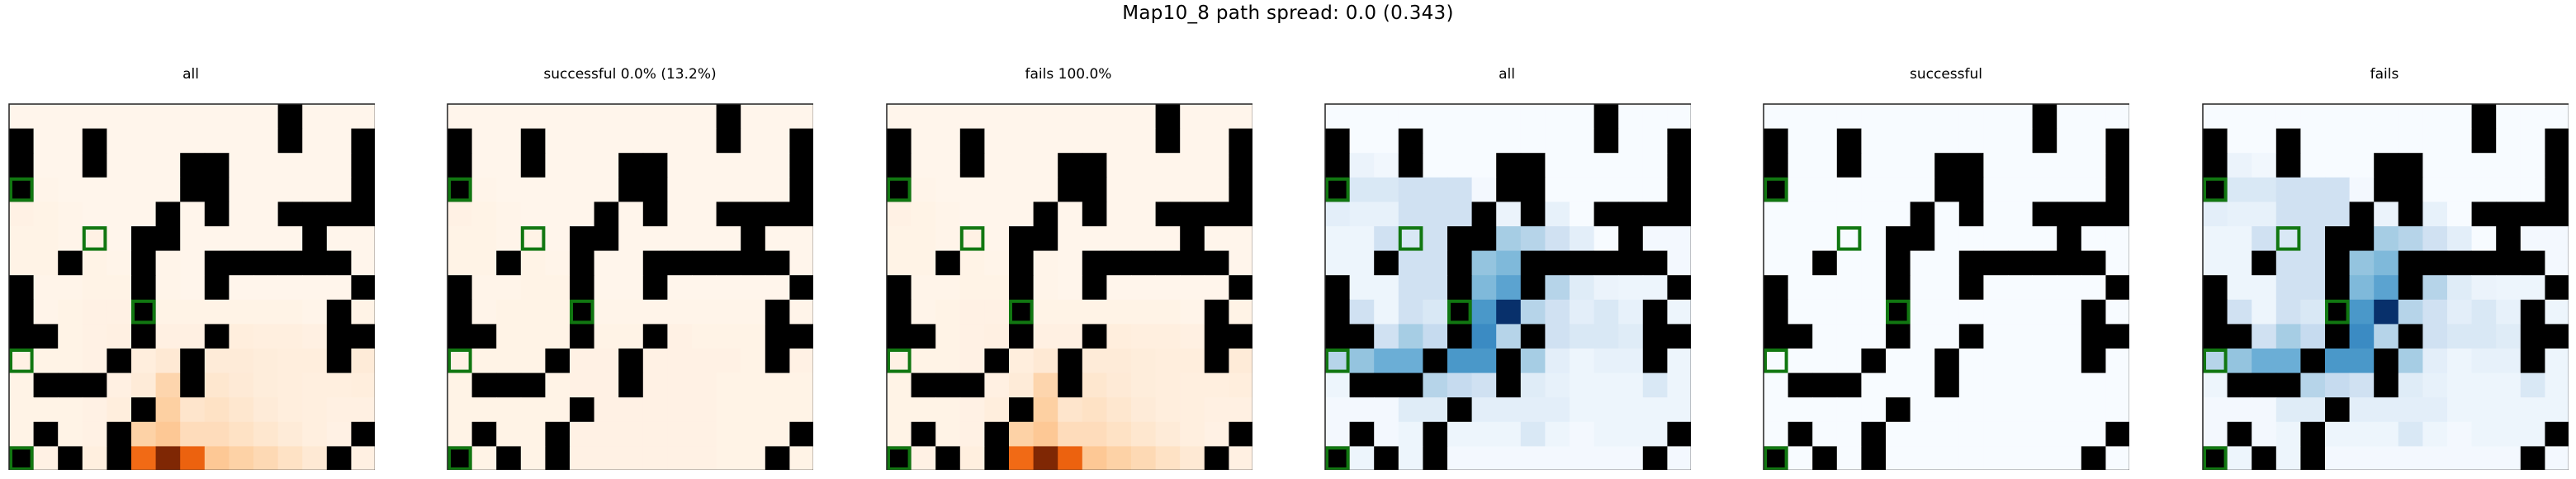  What do you see at coordinates (190, 75) in the screenshot?
I see `panel-title-1: all` at bounding box center [190, 75].